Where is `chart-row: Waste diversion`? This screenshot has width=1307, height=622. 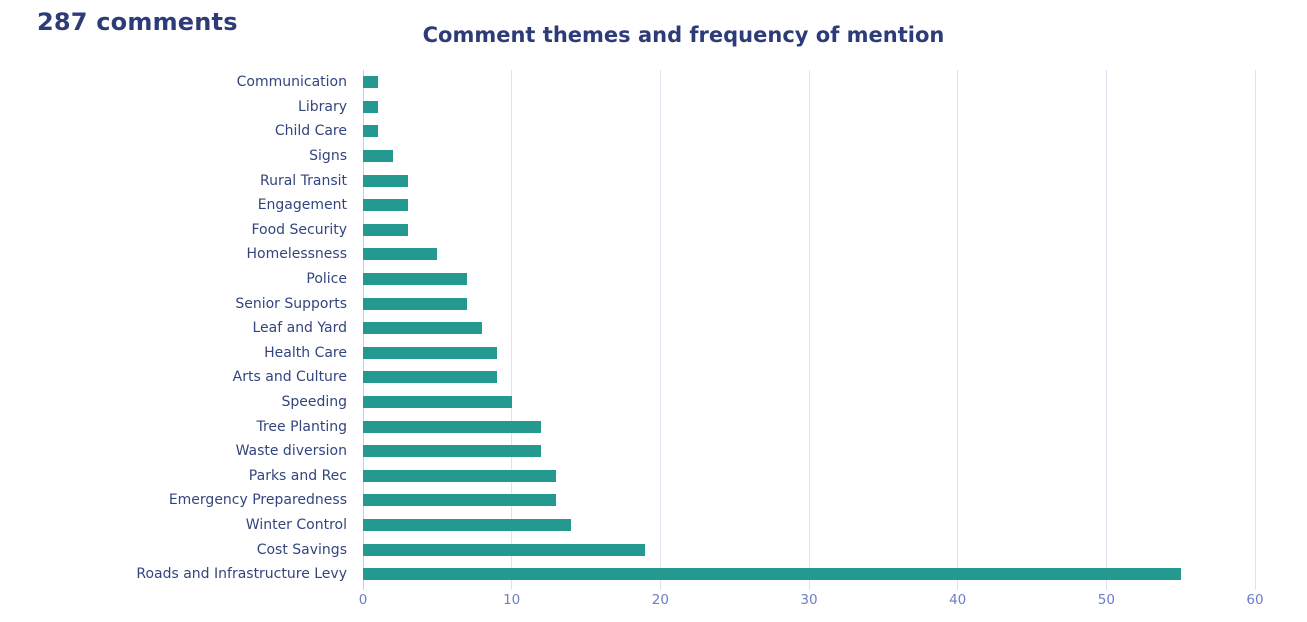
chart-row: Waste diversion is located at coordinates (653, 451).